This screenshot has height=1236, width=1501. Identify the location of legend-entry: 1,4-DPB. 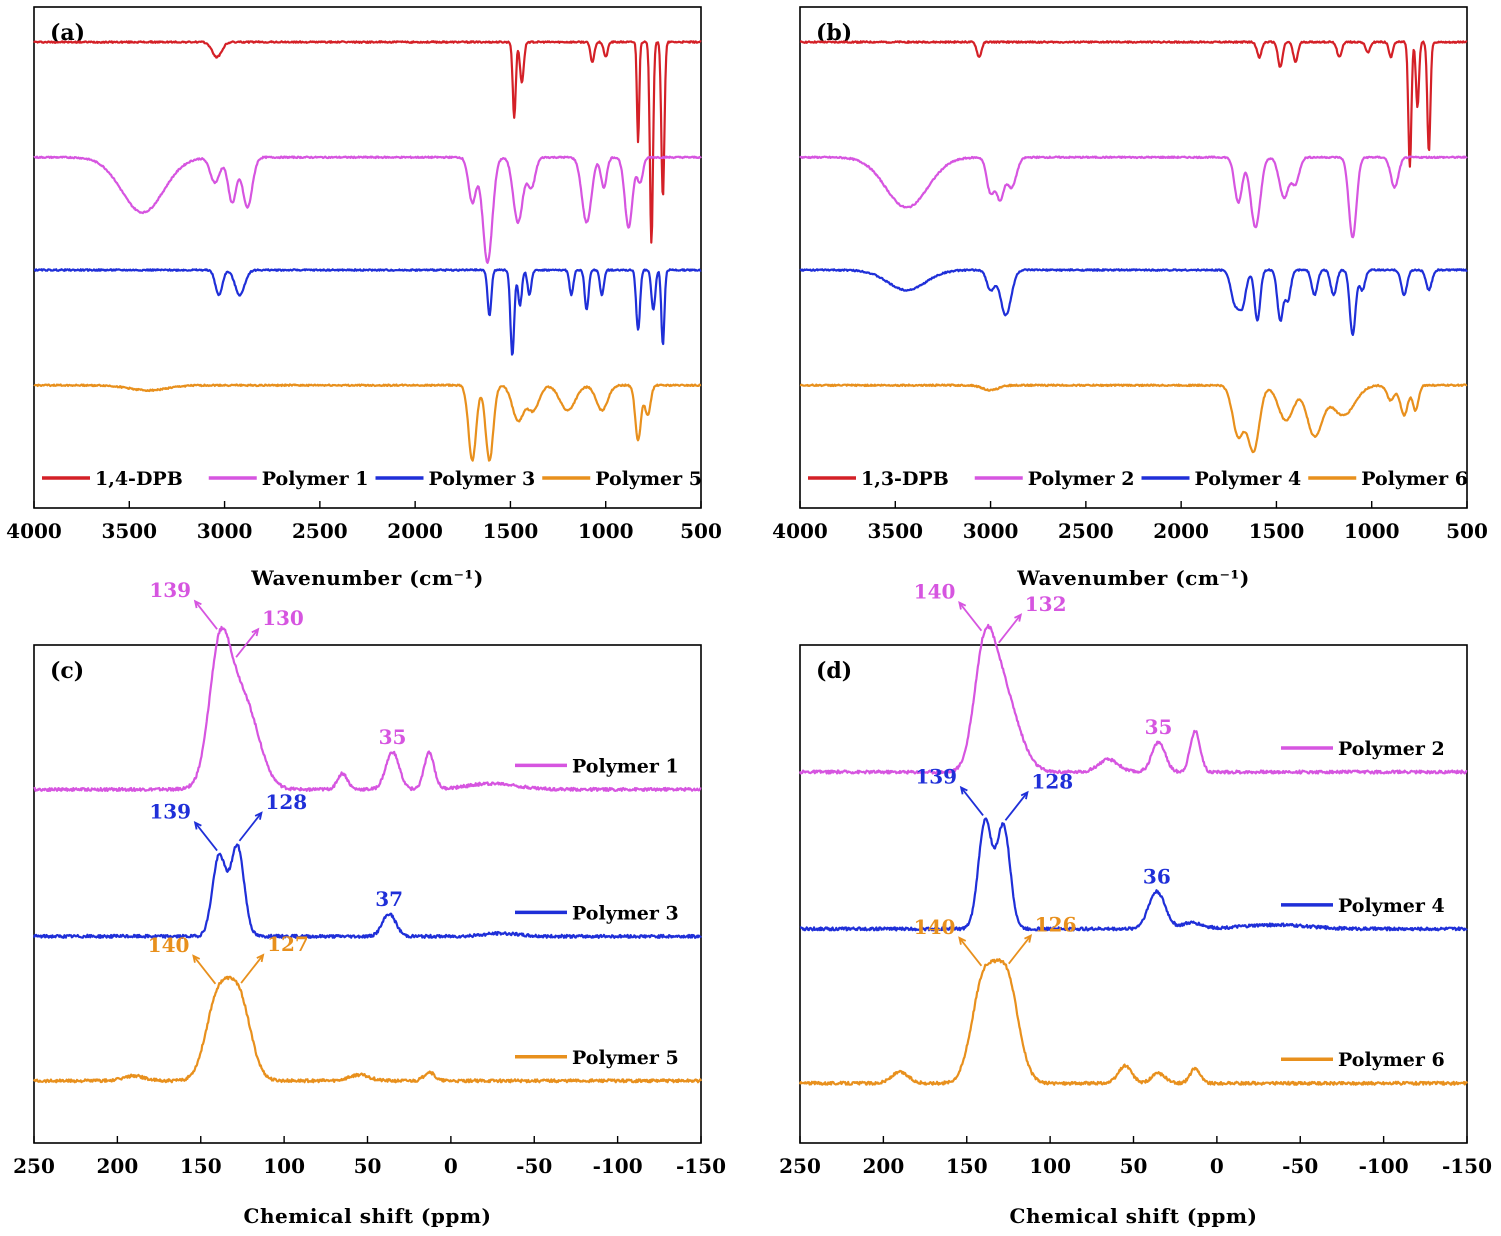
(139, 479).